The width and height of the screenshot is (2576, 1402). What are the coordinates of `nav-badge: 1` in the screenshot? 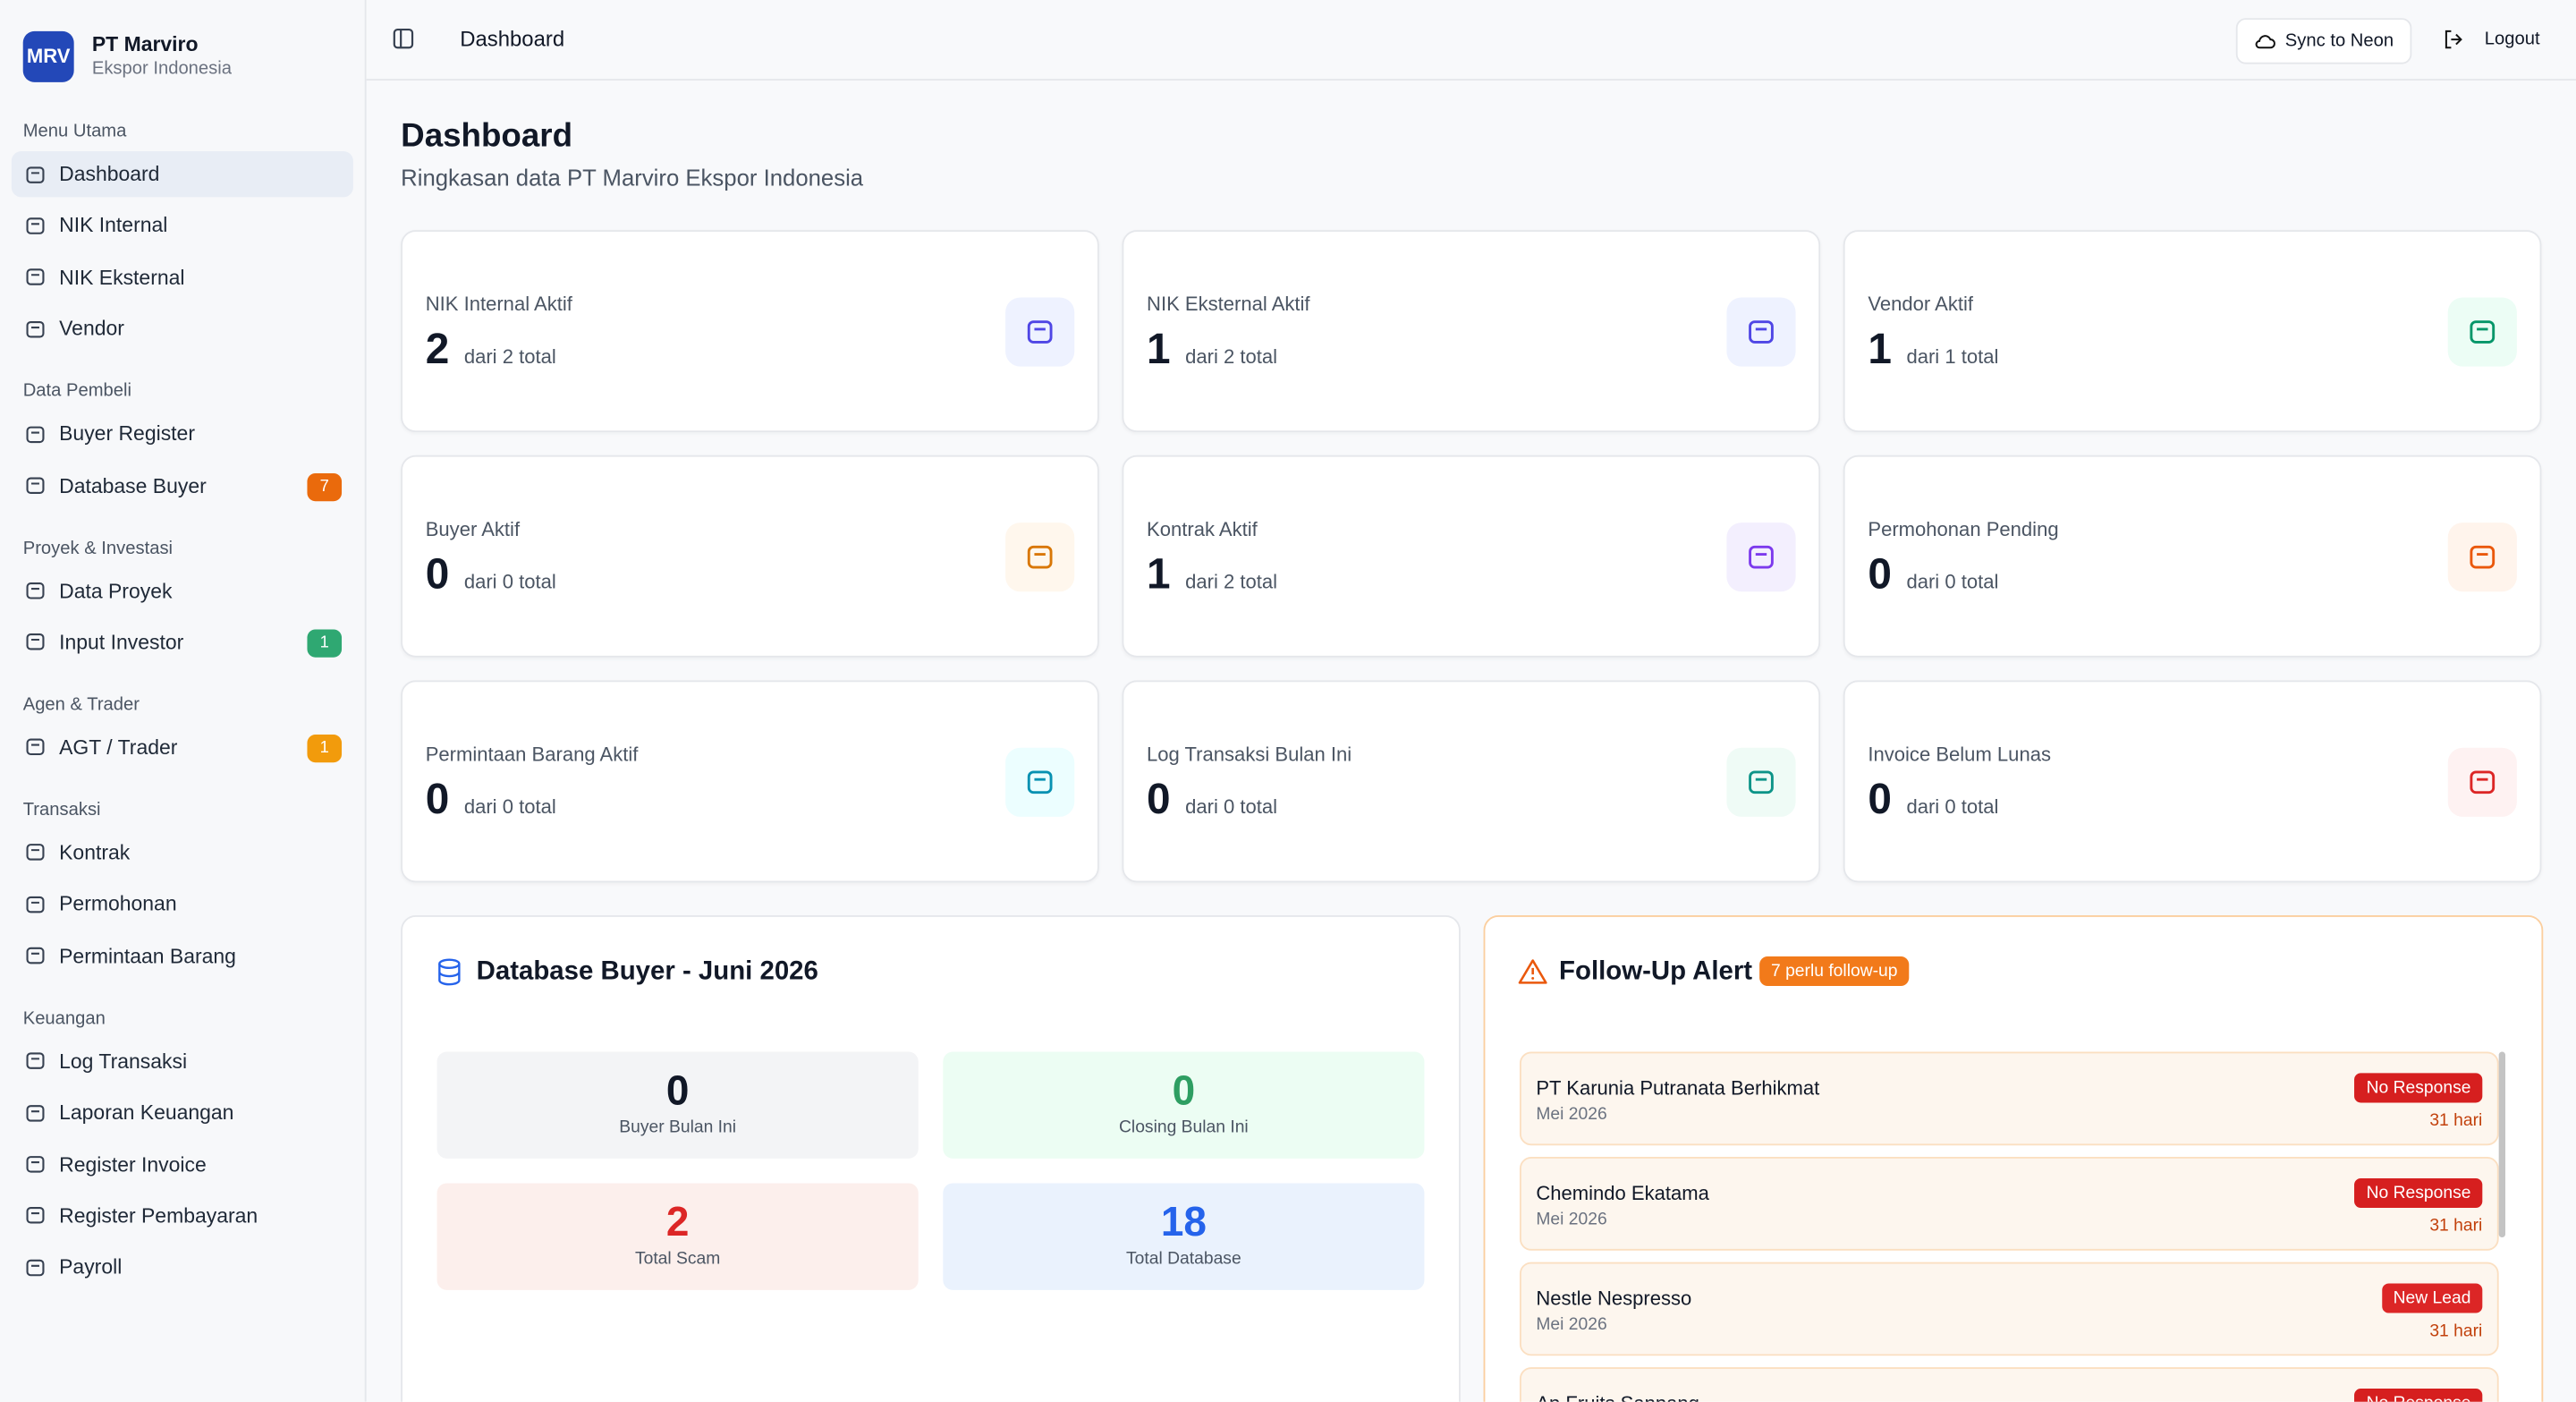 It's located at (325, 749).